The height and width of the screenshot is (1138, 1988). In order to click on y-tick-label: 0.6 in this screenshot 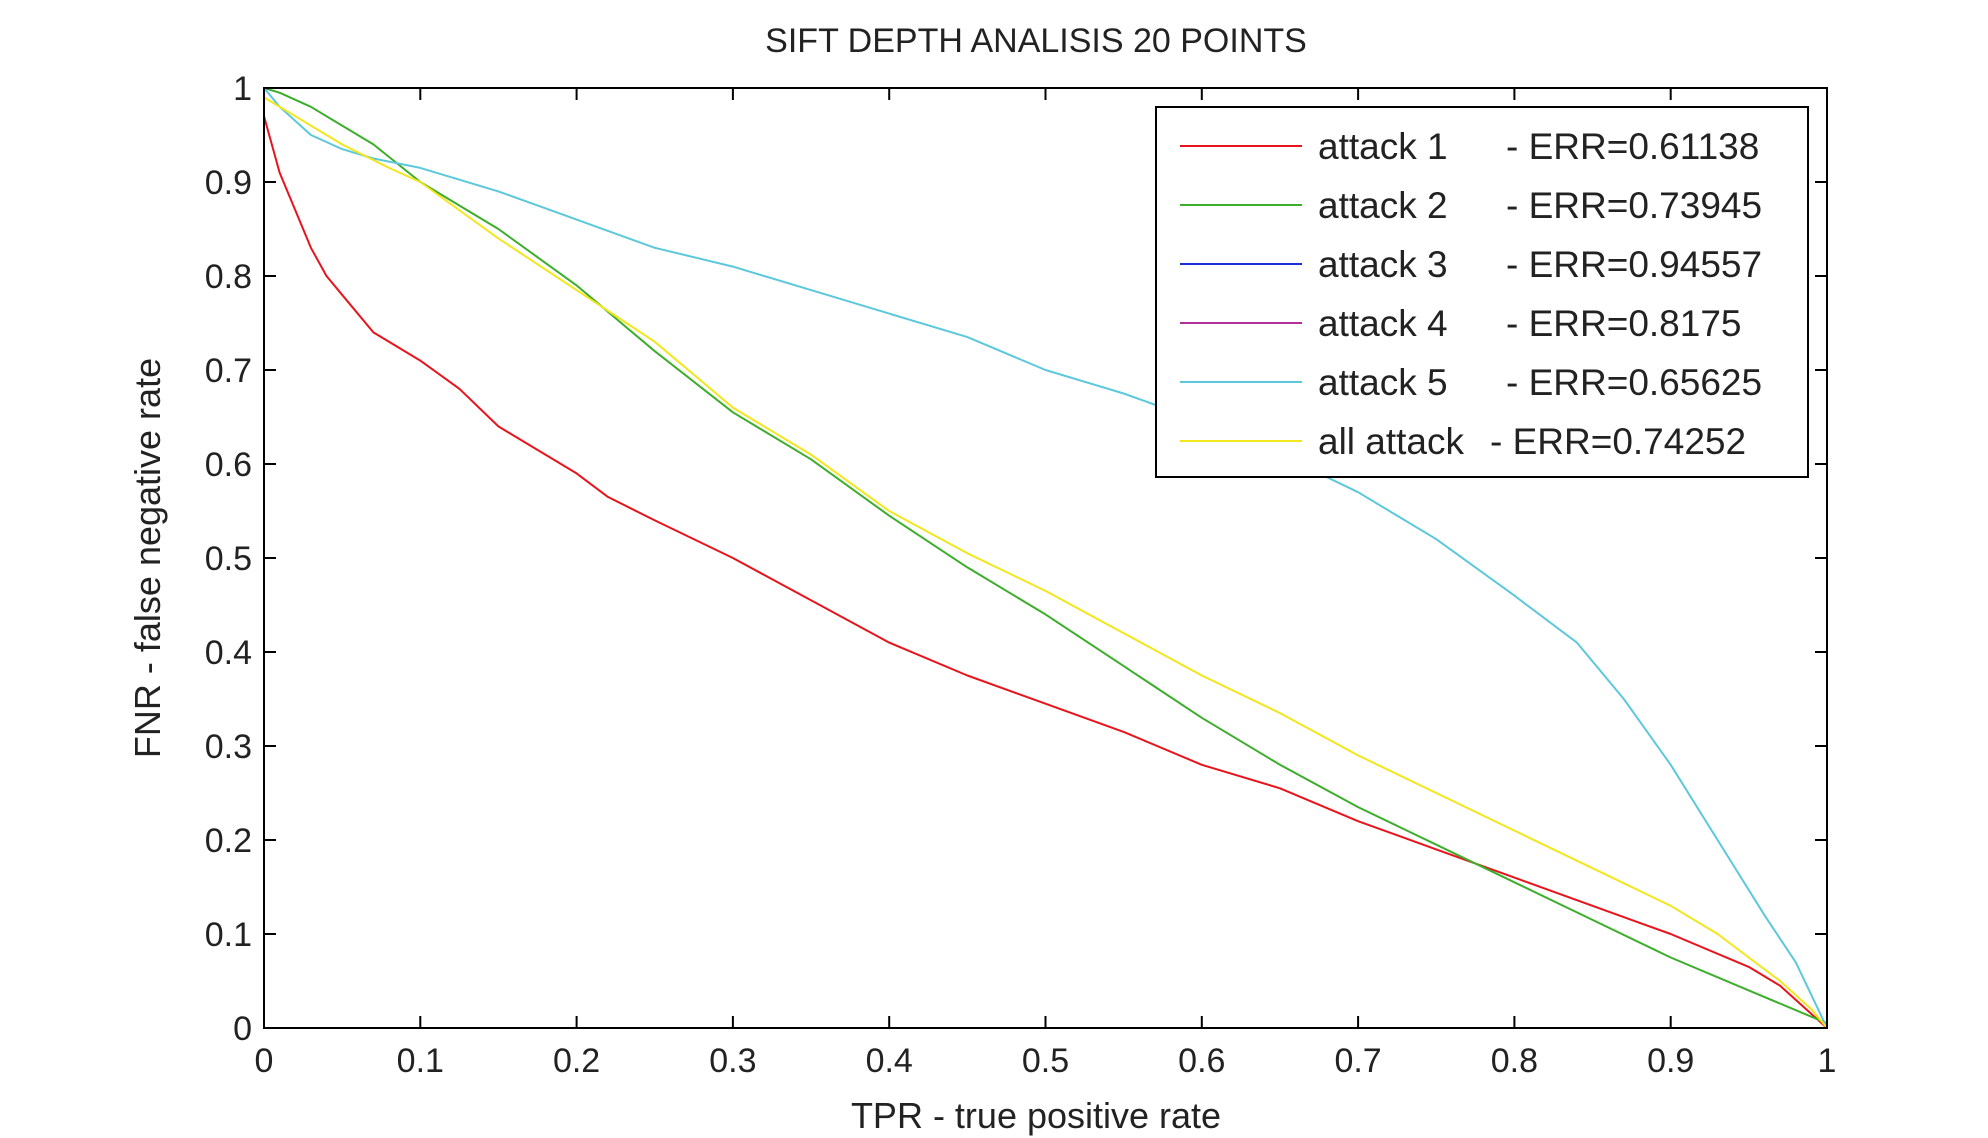, I will do `click(228, 465)`.